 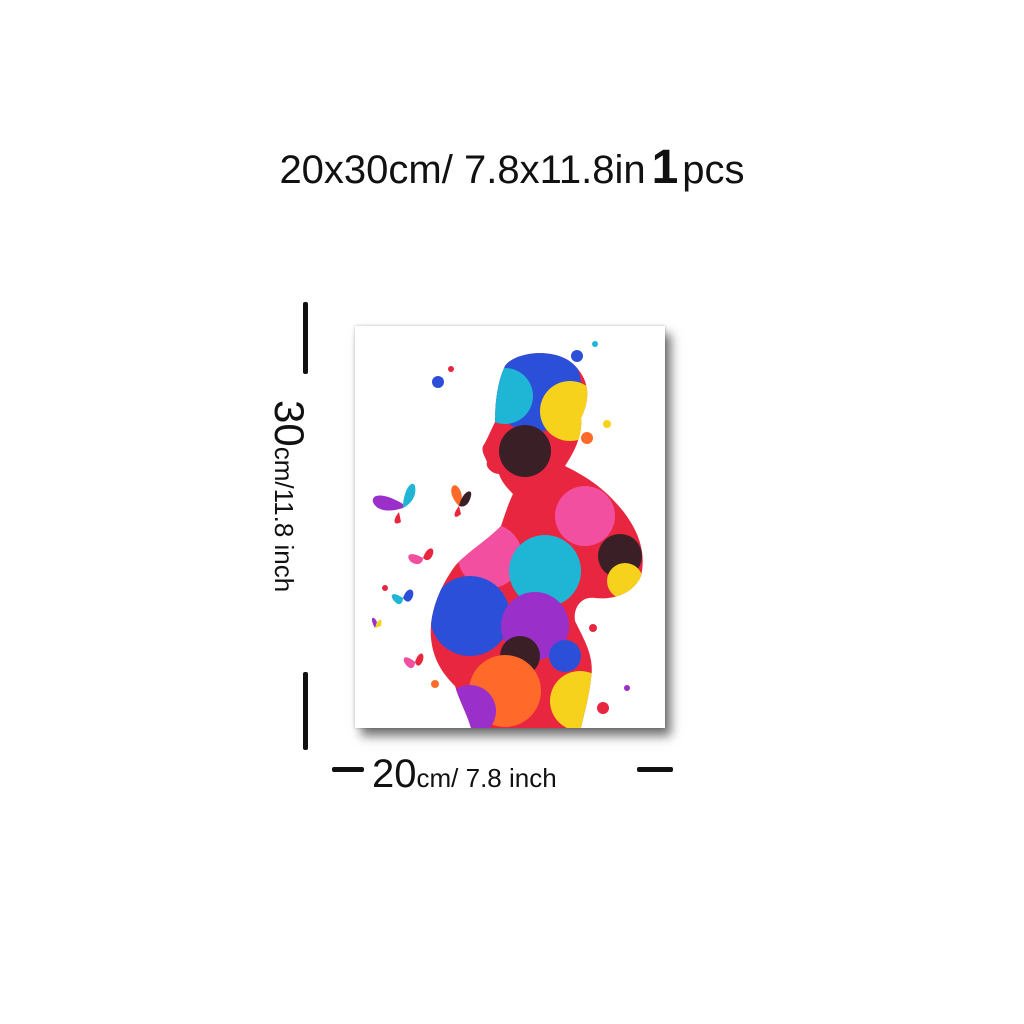 I want to click on width-line-left, so click(x=348, y=769).